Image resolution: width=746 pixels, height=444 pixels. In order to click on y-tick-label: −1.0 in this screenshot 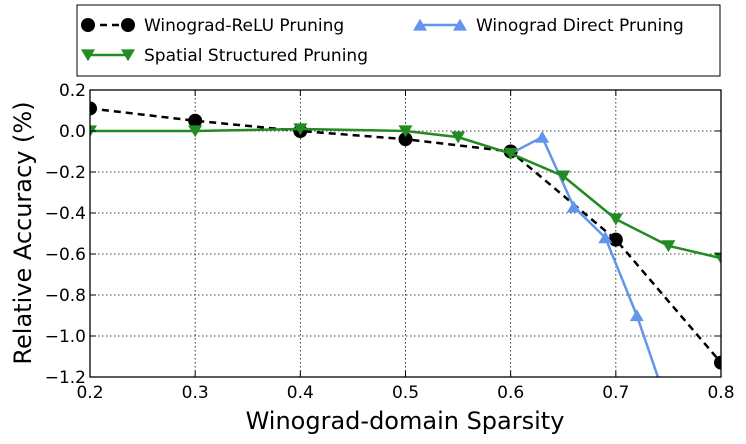, I will do `click(65, 337)`.